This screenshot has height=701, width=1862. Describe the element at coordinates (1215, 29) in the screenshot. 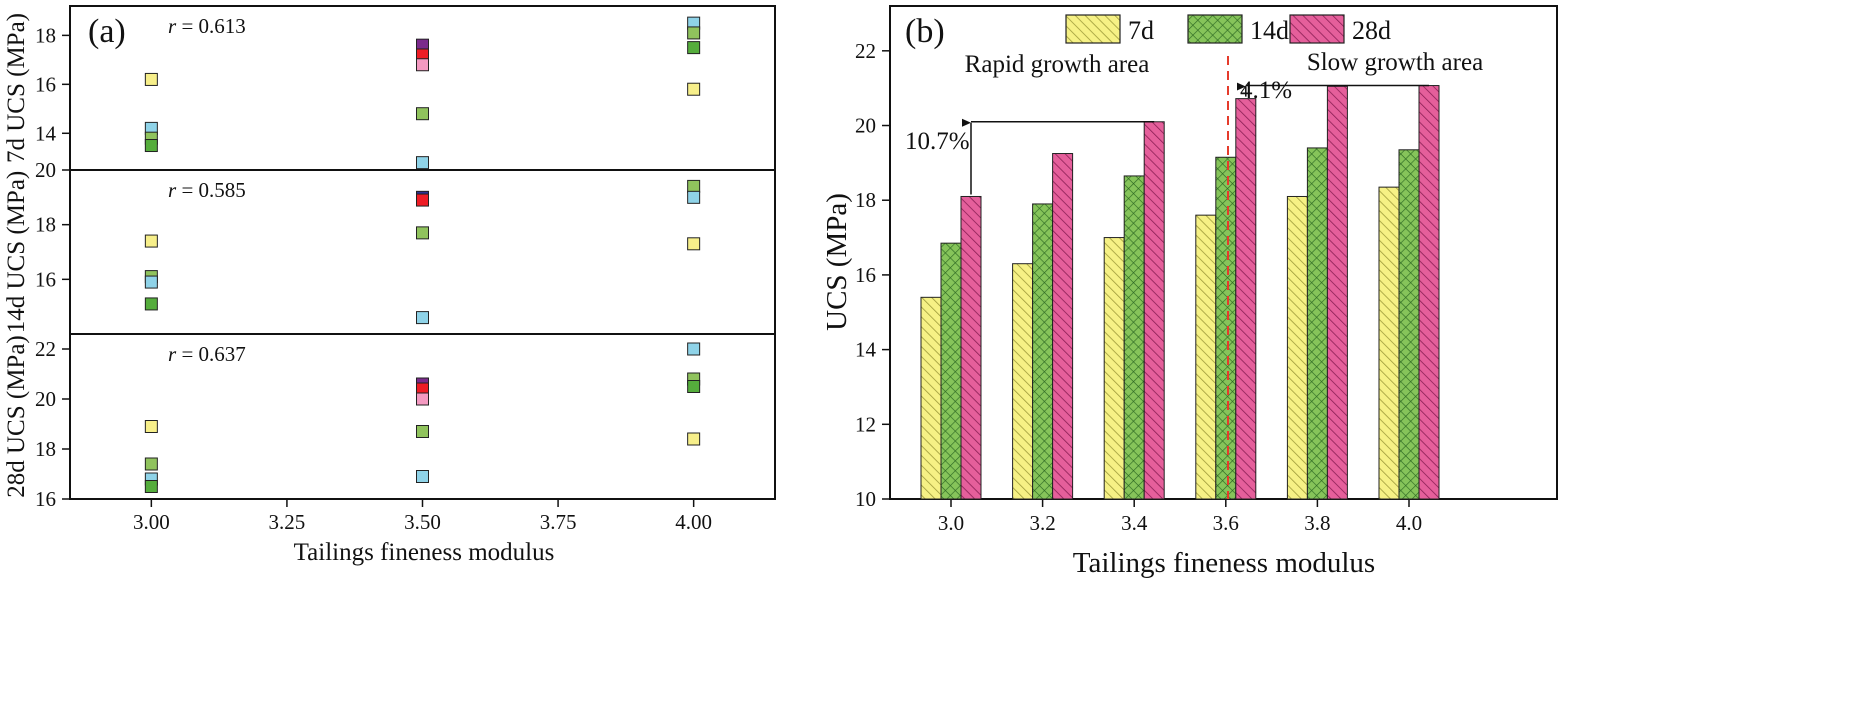

I see `legend-swatch-14d` at that location.